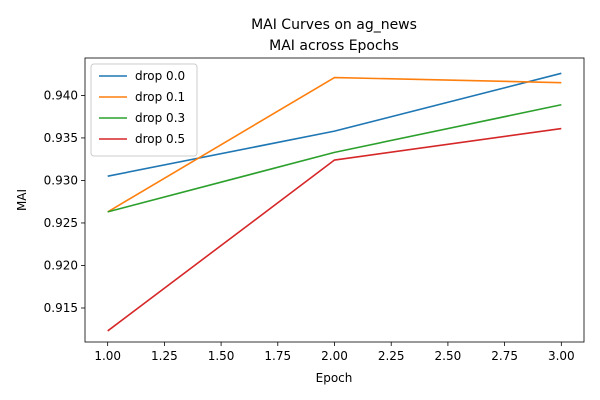 This screenshot has width=600, height=400. I want to click on y-axis-label: MAI, so click(22, 200).